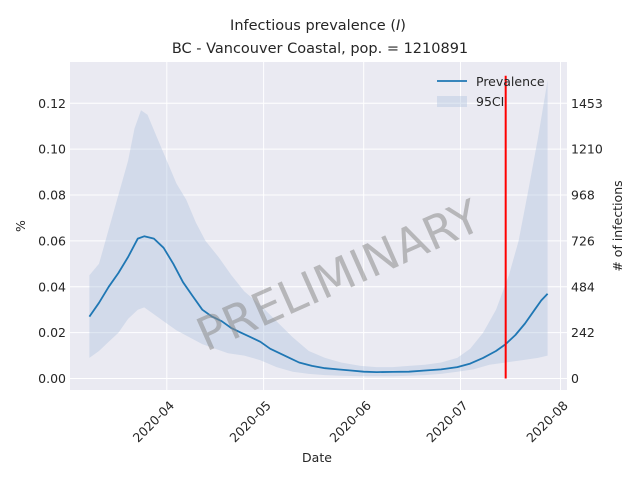  I want to click on y-right-tick-label: 1453, so click(587, 103).